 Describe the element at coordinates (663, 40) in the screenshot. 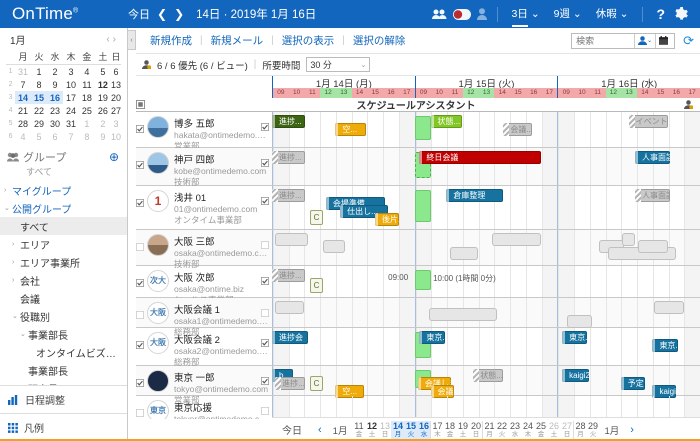

I see `calendar-filter-icon` at that location.